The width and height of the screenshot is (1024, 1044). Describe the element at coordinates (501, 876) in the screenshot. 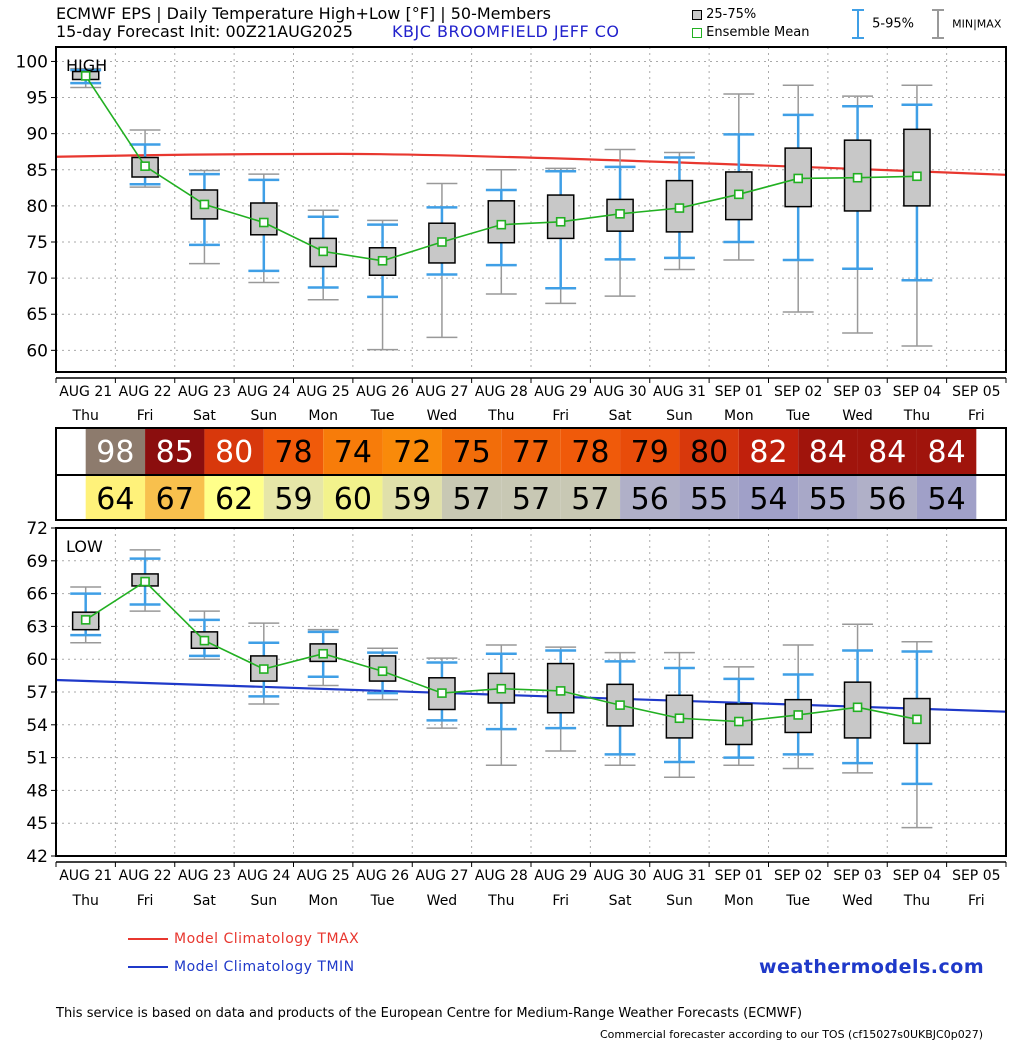

I see `x-date-label: AUG 28` at that location.